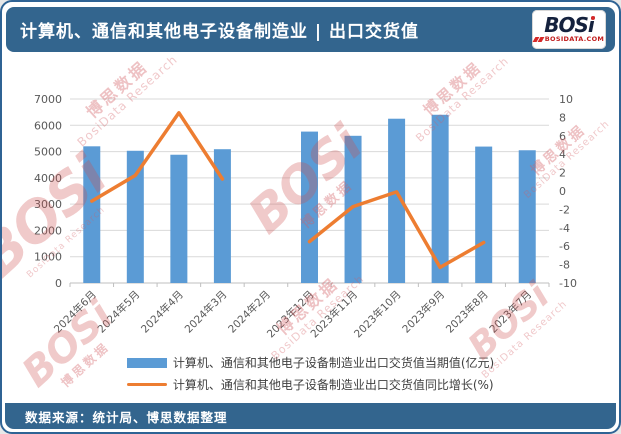 The image size is (621, 434). What do you see at coordinates (566, 99) in the screenshot?
I see `right-axis-tick-label: 10` at bounding box center [566, 99].